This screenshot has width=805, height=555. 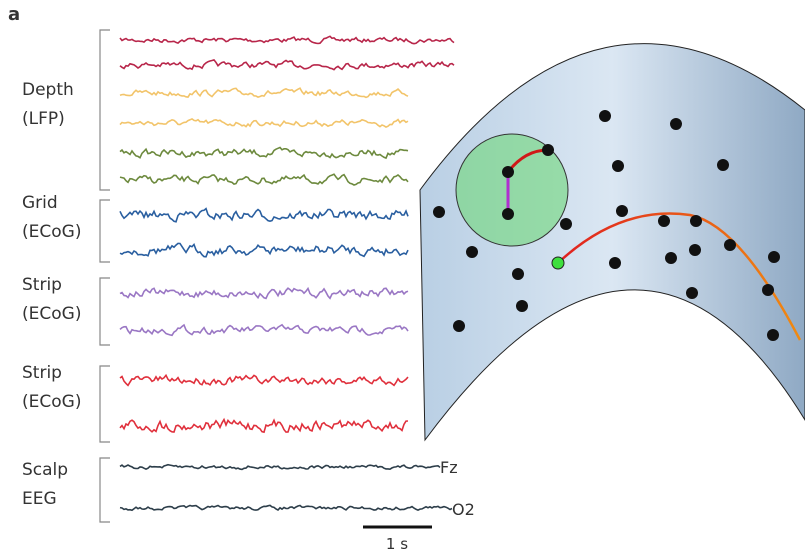 I want to click on trajectory, so click(x=679, y=276).